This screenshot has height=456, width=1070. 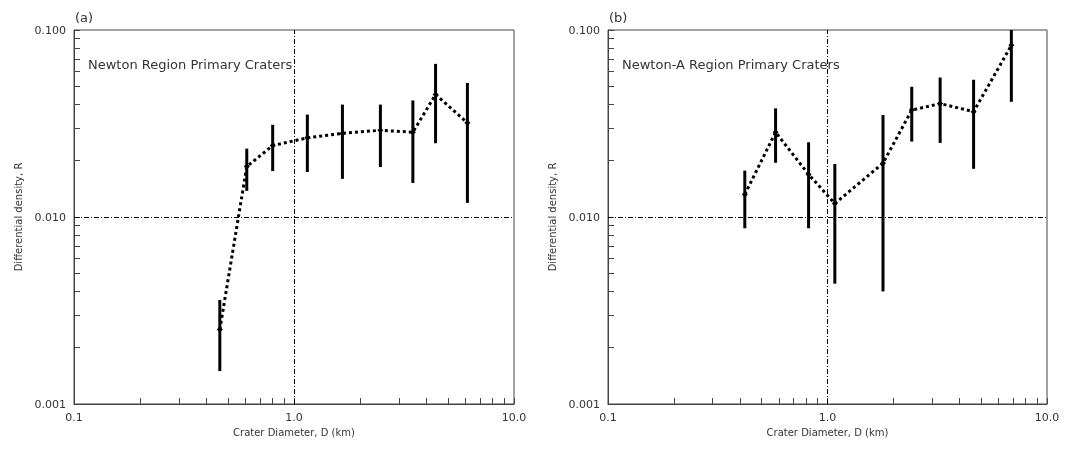 What do you see at coordinates (190, 64) in the screenshot?
I see `annotation: Newton Region Primary Craters` at bounding box center [190, 64].